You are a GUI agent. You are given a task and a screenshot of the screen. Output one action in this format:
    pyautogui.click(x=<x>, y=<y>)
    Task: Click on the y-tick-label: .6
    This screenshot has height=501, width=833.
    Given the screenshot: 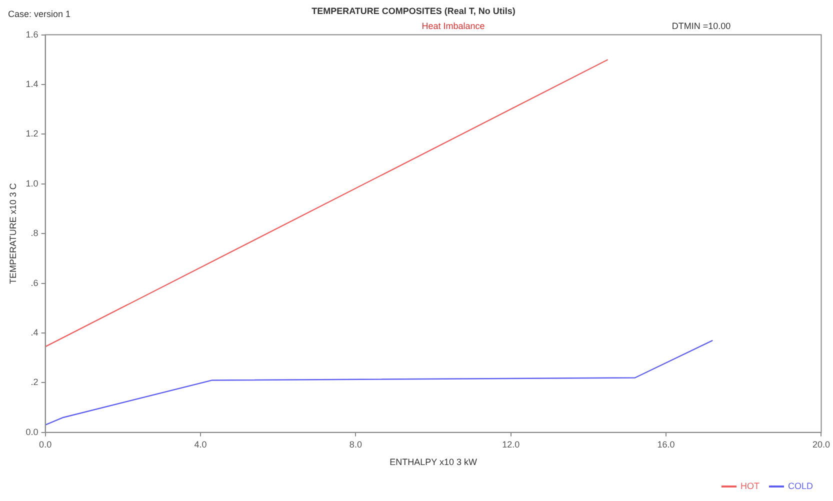 What is the action you would take?
    pyautogui.click(x=34, y=283)
    